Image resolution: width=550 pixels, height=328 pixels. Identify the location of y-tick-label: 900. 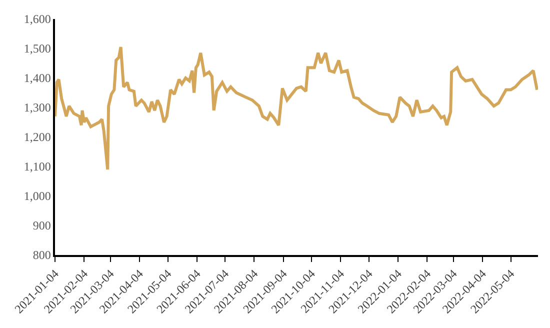
(41, 225).